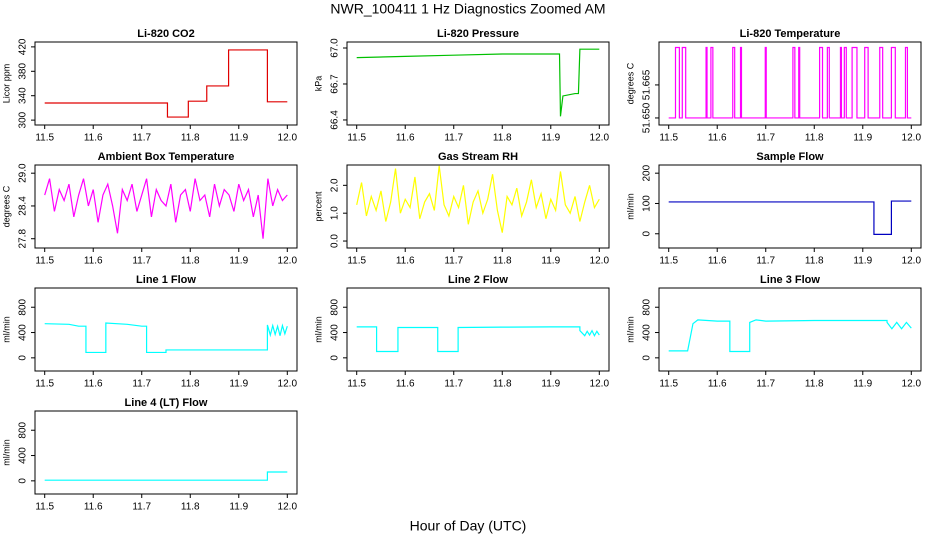 The width and height of the screenshot is (936, 540). Describe the element at coordinates (318, 84) in the screenshot. I see `y-axis-label: kPa` at that location.